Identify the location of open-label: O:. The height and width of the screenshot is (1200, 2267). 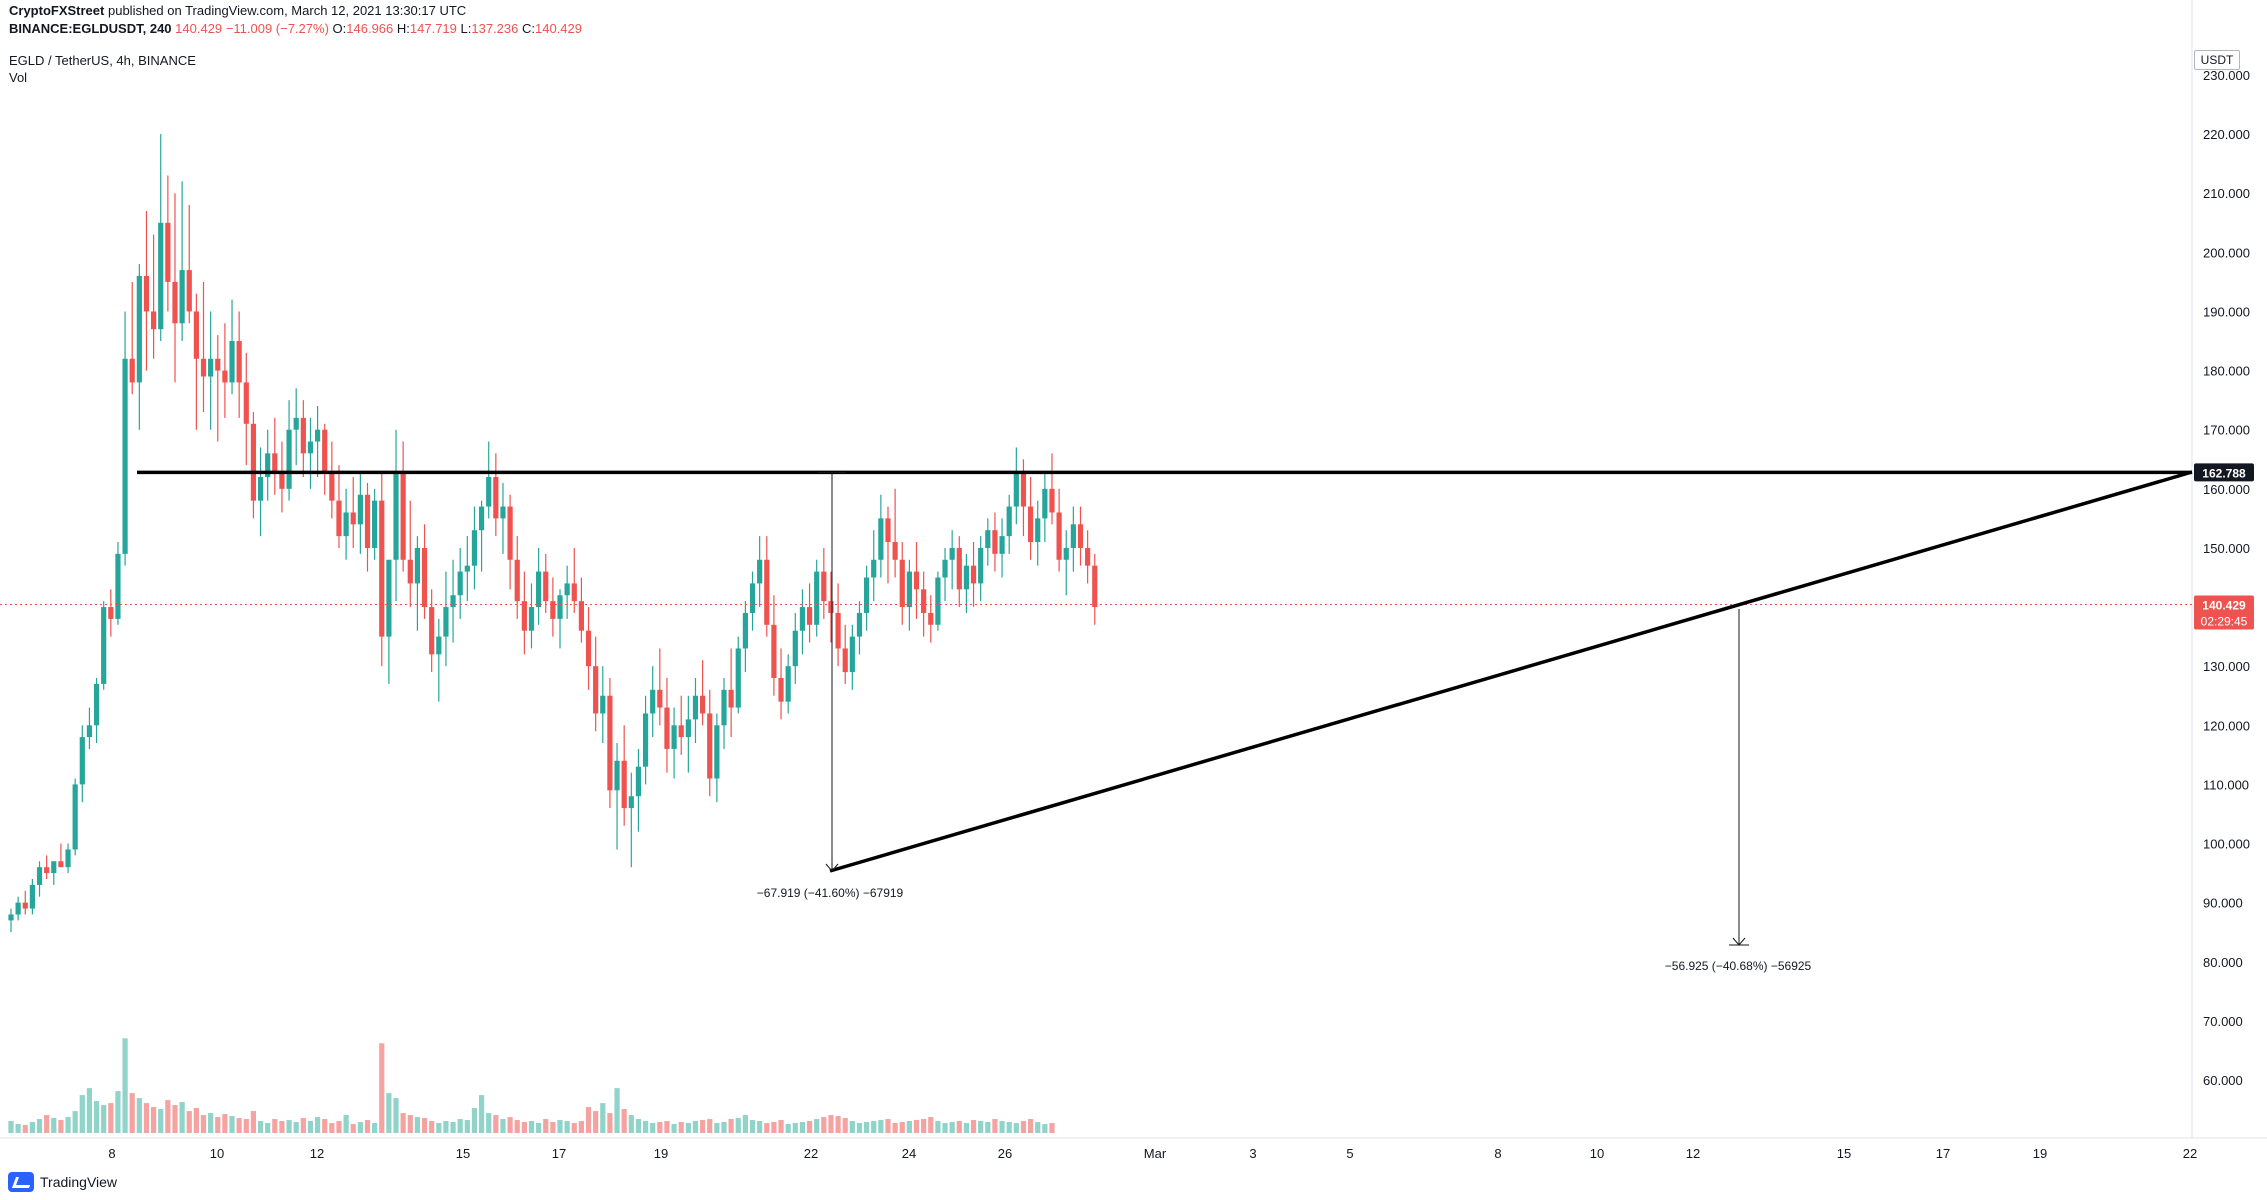
(339, 28).